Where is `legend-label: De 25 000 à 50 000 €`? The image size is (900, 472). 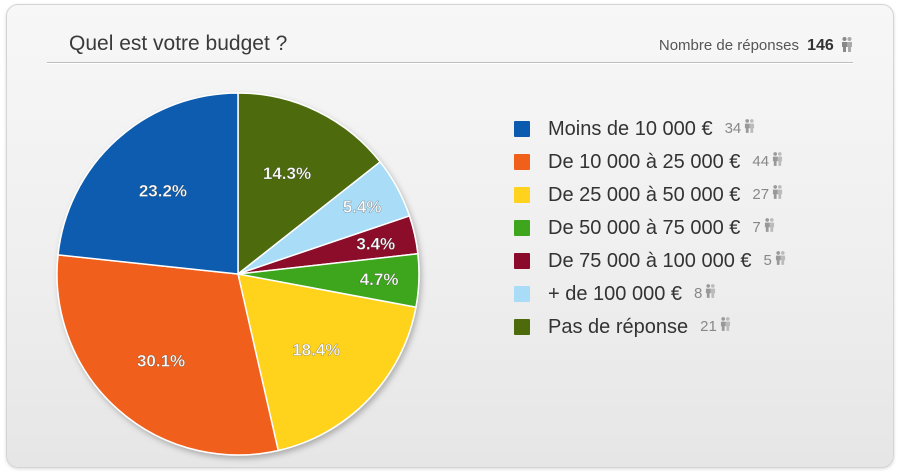 legend-label: De 25 000 à 50 000 € is located at coordinates (644, 194).